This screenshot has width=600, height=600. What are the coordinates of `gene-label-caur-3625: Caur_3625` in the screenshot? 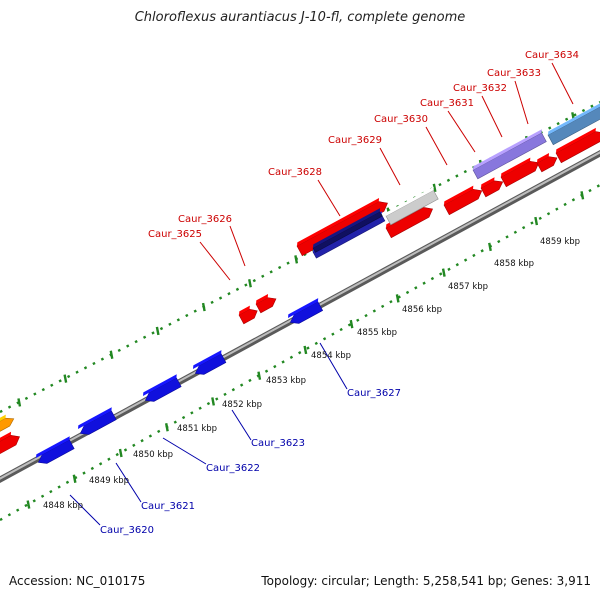 It's located at (175, 234).